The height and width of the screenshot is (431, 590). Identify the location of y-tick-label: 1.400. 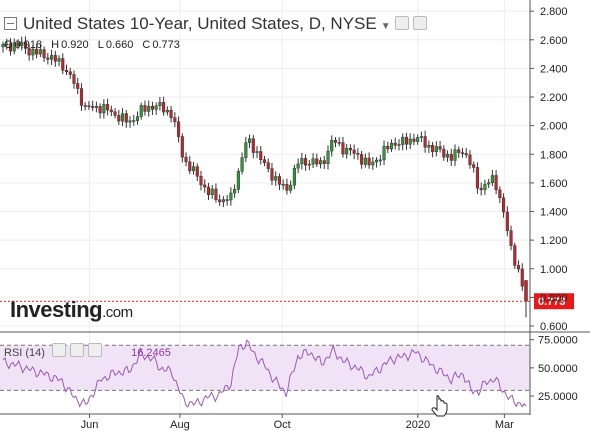
(554, 213).